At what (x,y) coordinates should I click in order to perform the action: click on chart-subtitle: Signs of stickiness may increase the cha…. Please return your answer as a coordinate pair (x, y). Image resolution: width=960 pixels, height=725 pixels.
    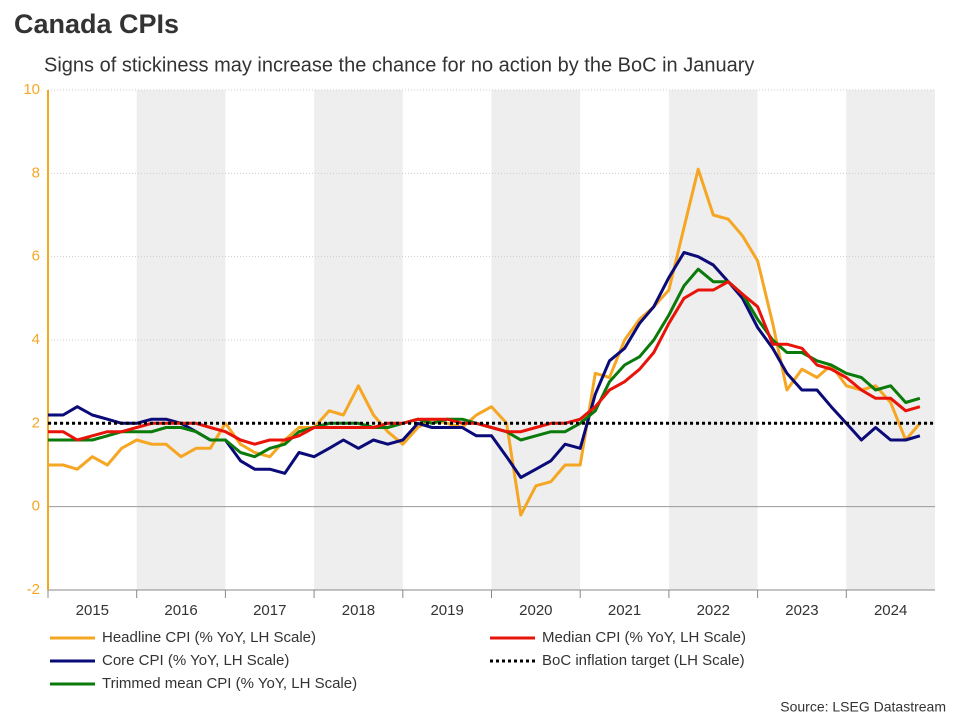
    Looking at the image, I should click on (399, 65).